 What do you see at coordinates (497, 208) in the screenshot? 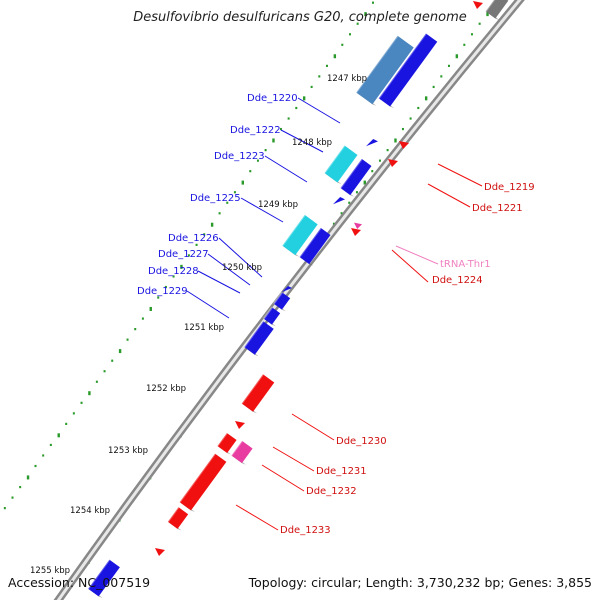
I see `gene-label-dde-1221: Dde_1221` at bounding box center [497, 208].